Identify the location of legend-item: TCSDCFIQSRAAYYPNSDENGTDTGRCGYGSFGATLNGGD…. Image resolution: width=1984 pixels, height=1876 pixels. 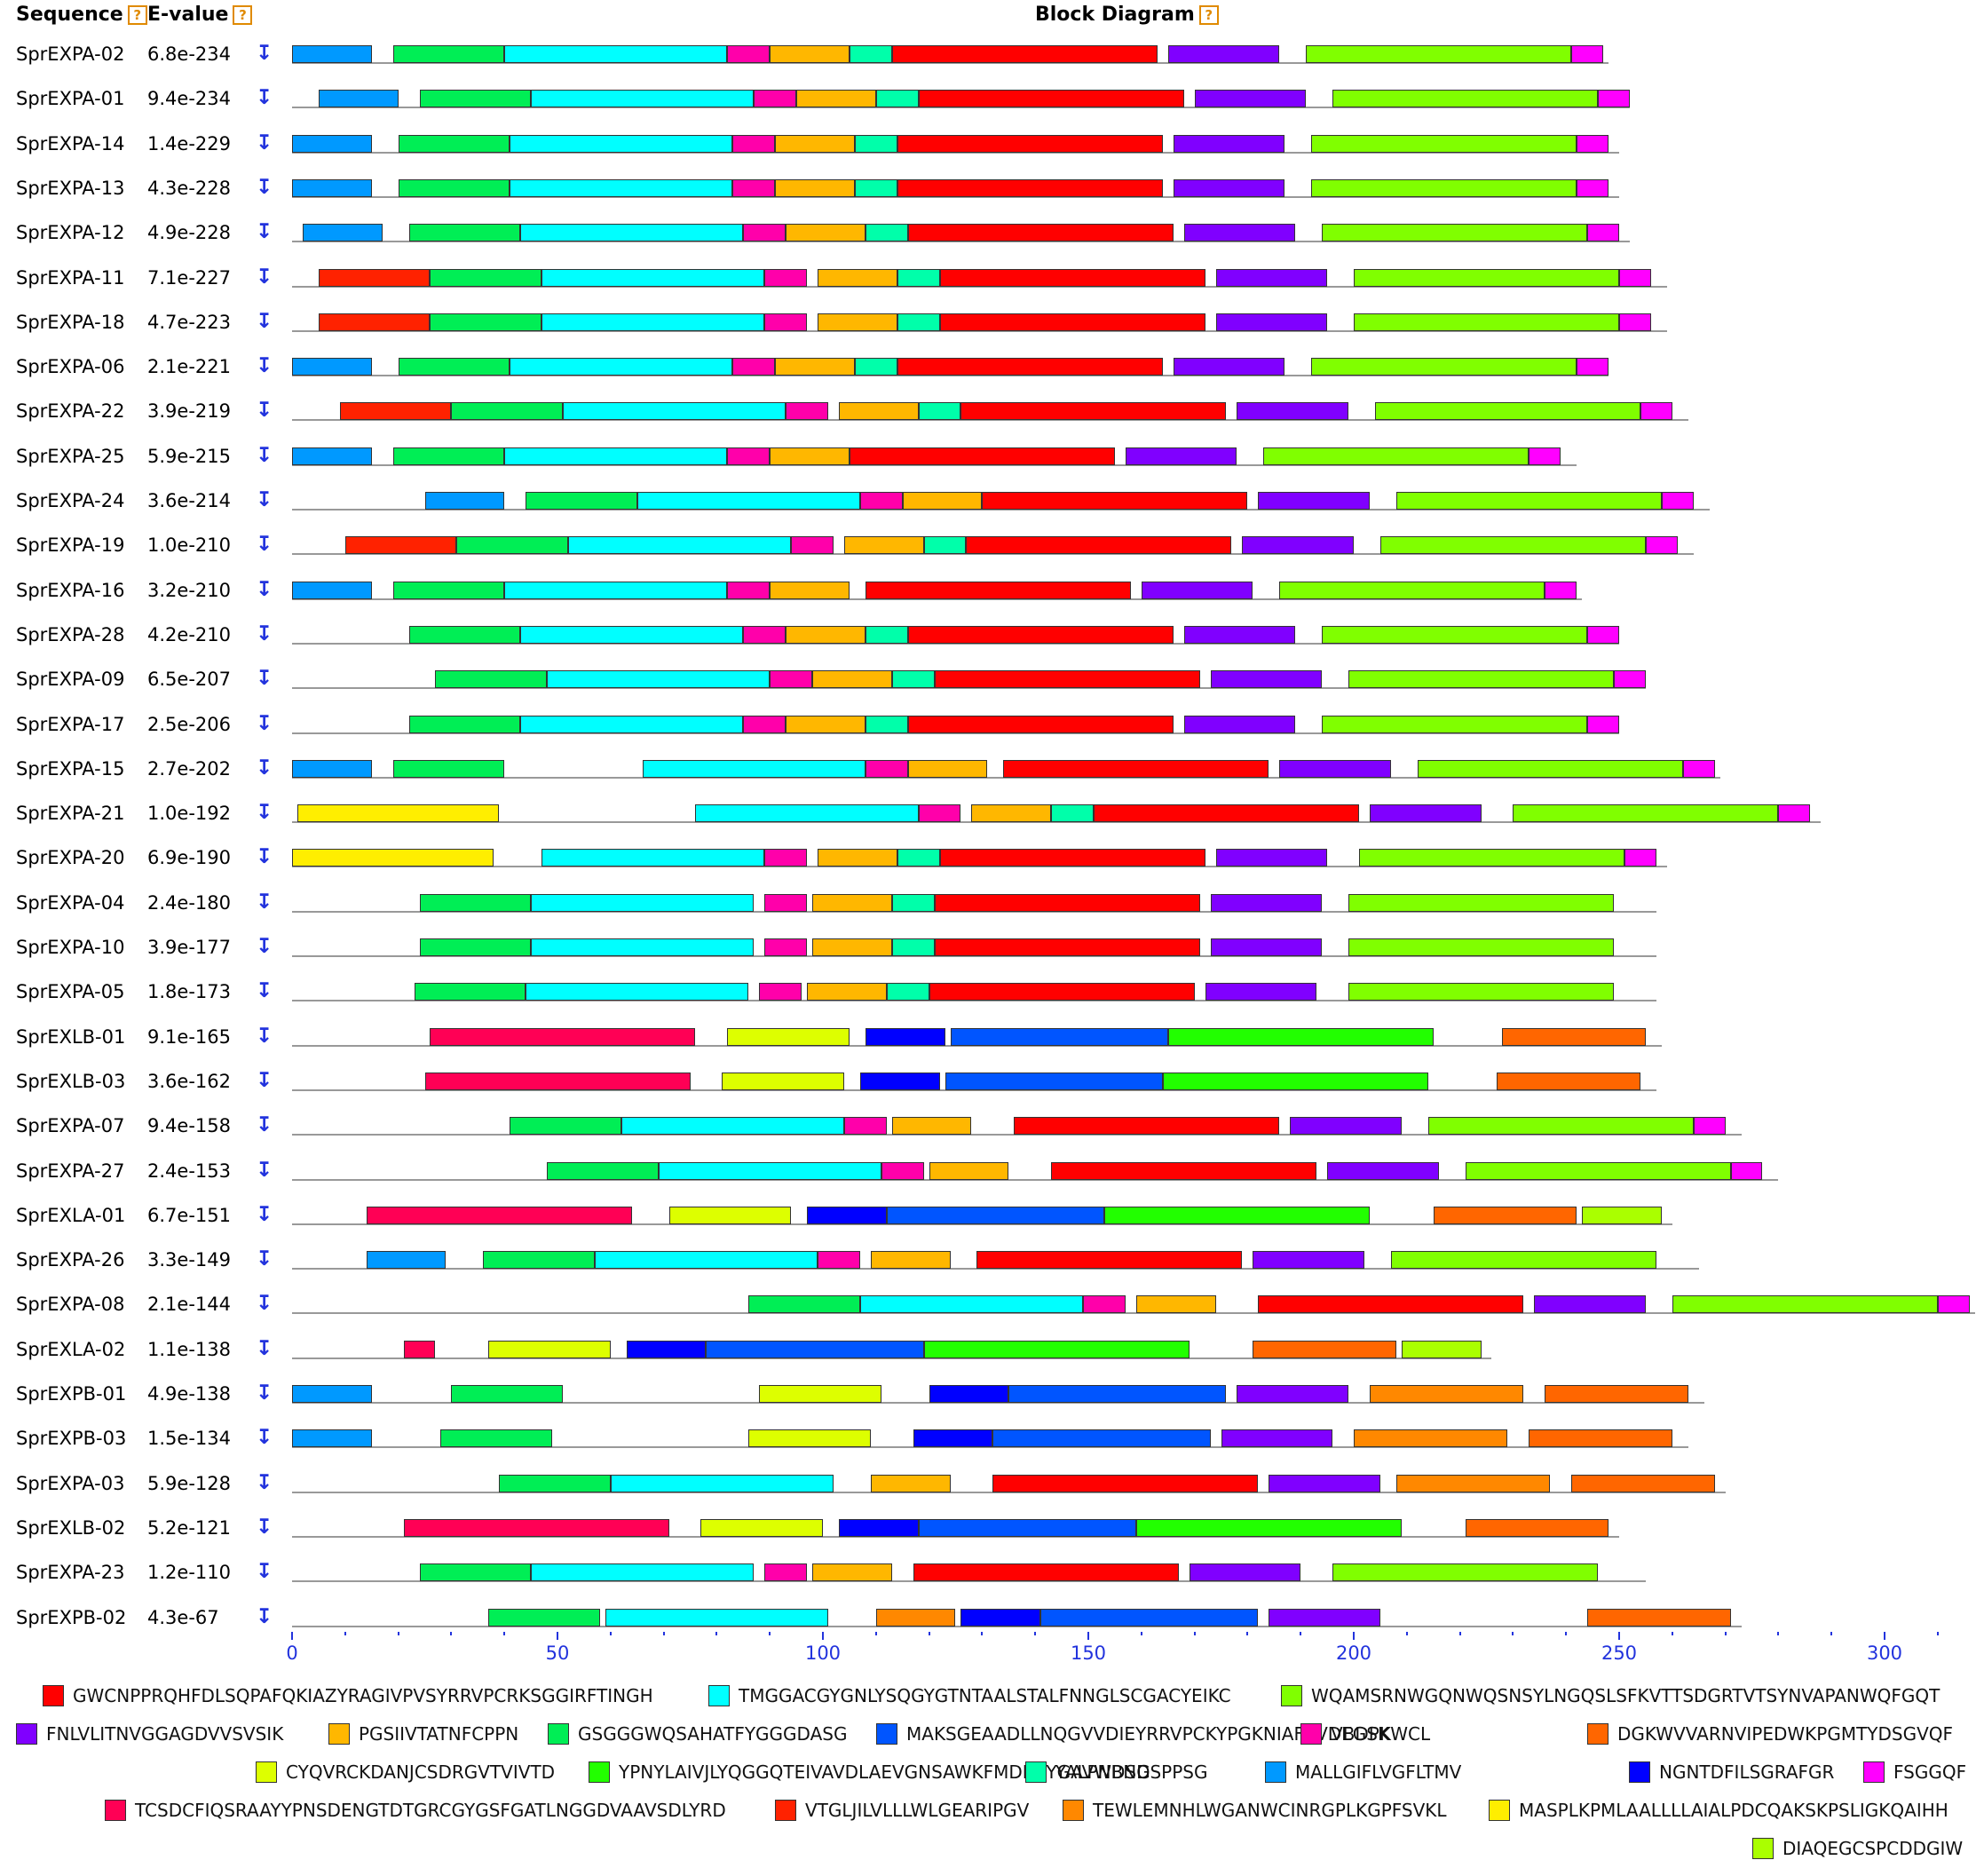
(415, 1810).